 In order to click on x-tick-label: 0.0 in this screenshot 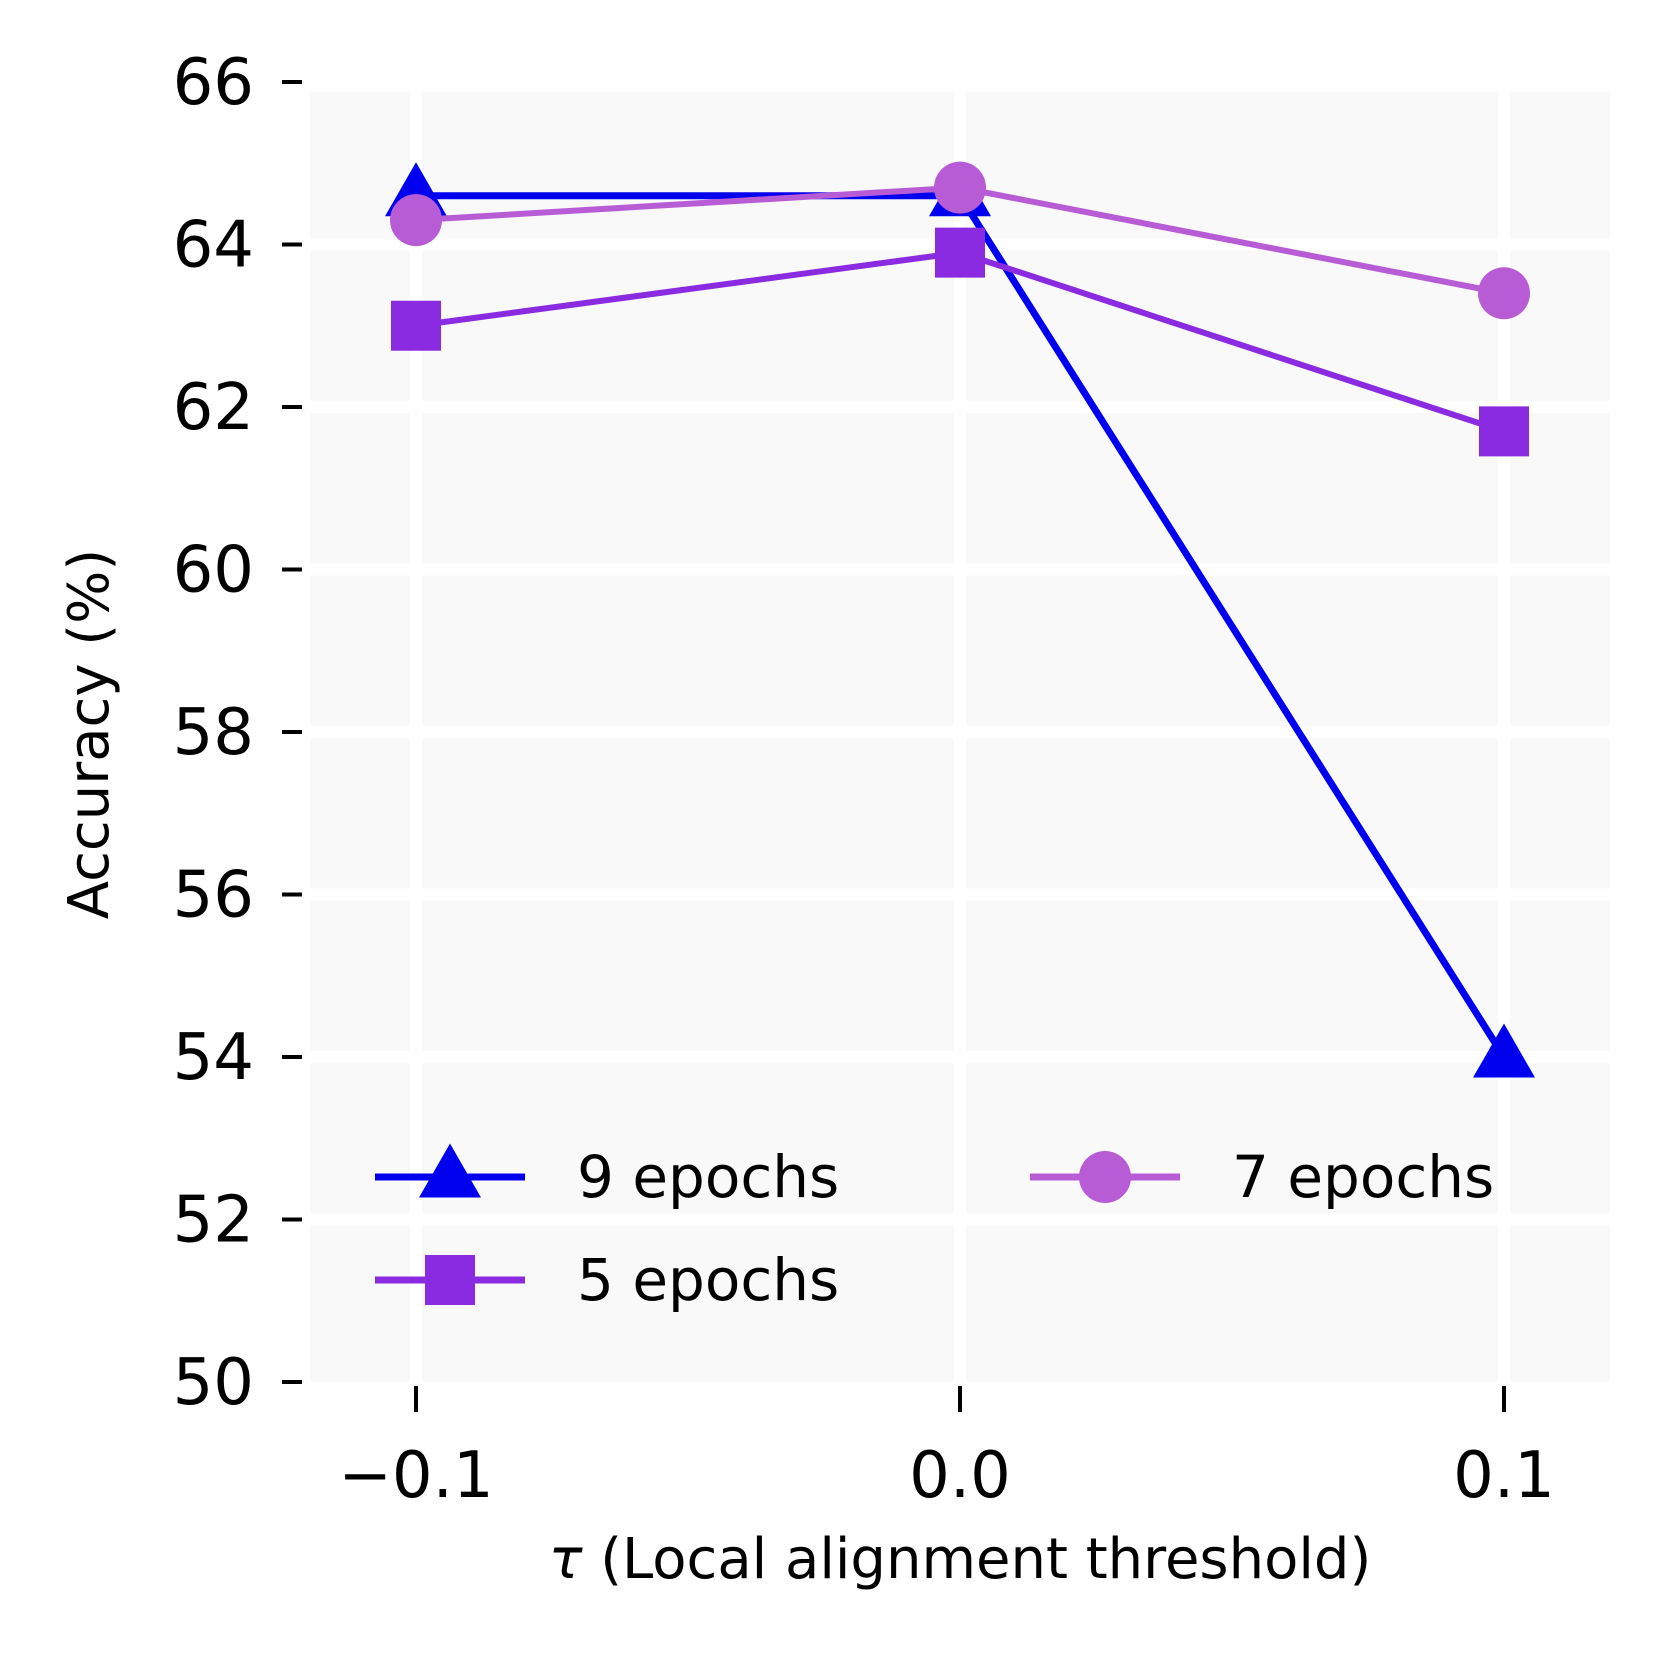, I will do `click(960, 1476)`.